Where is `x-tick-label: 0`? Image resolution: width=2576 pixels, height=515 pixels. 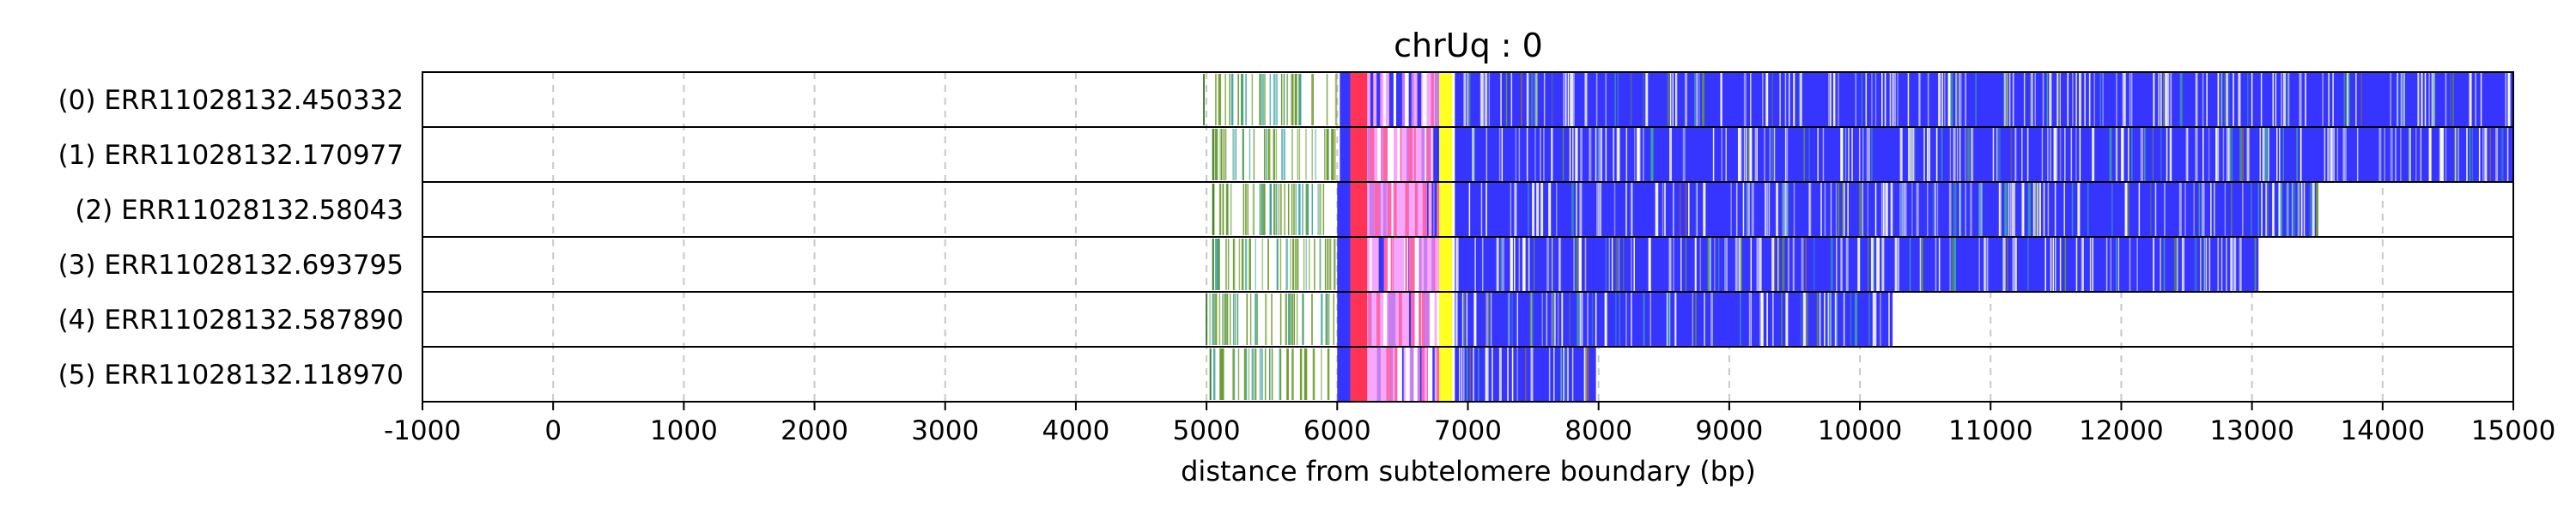
x-tick-label: 0 is located at coordinates (553, 430).